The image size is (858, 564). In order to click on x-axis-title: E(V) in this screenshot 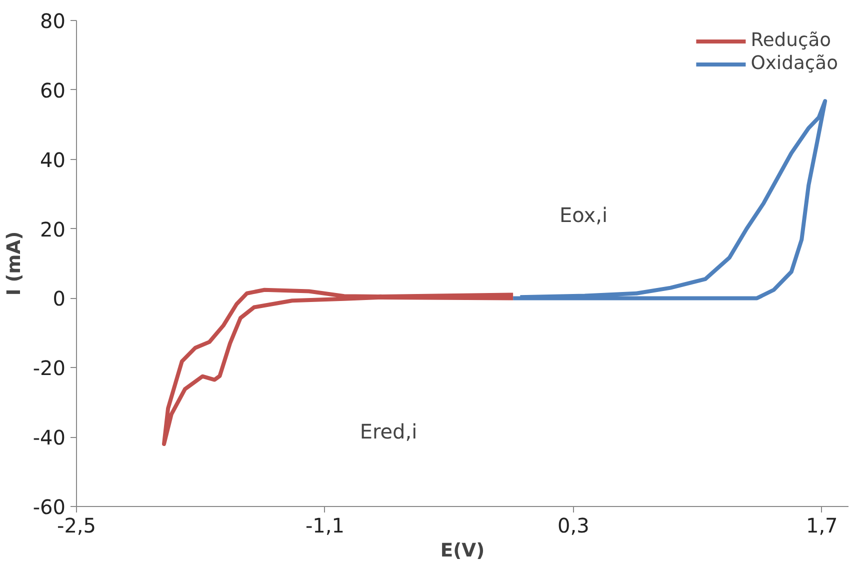, I will do `click(462, 551)`.